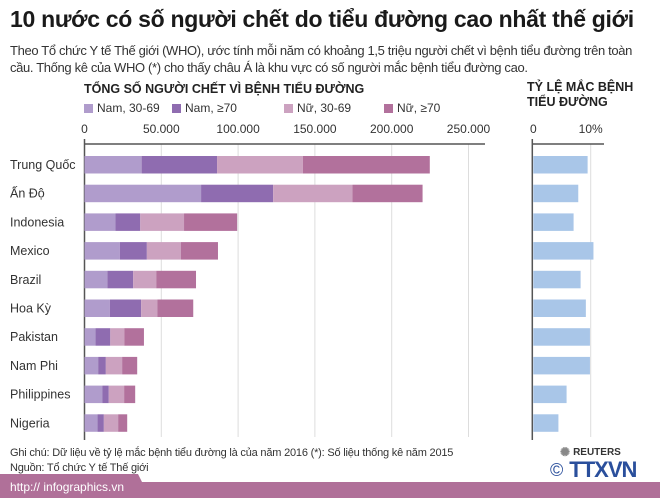  What do you see at coordinates (79, 468) in the screenshot?
I see `source: Nguồn: Tổ chức Y tế Thế giới` at bounding box center [79, 468].